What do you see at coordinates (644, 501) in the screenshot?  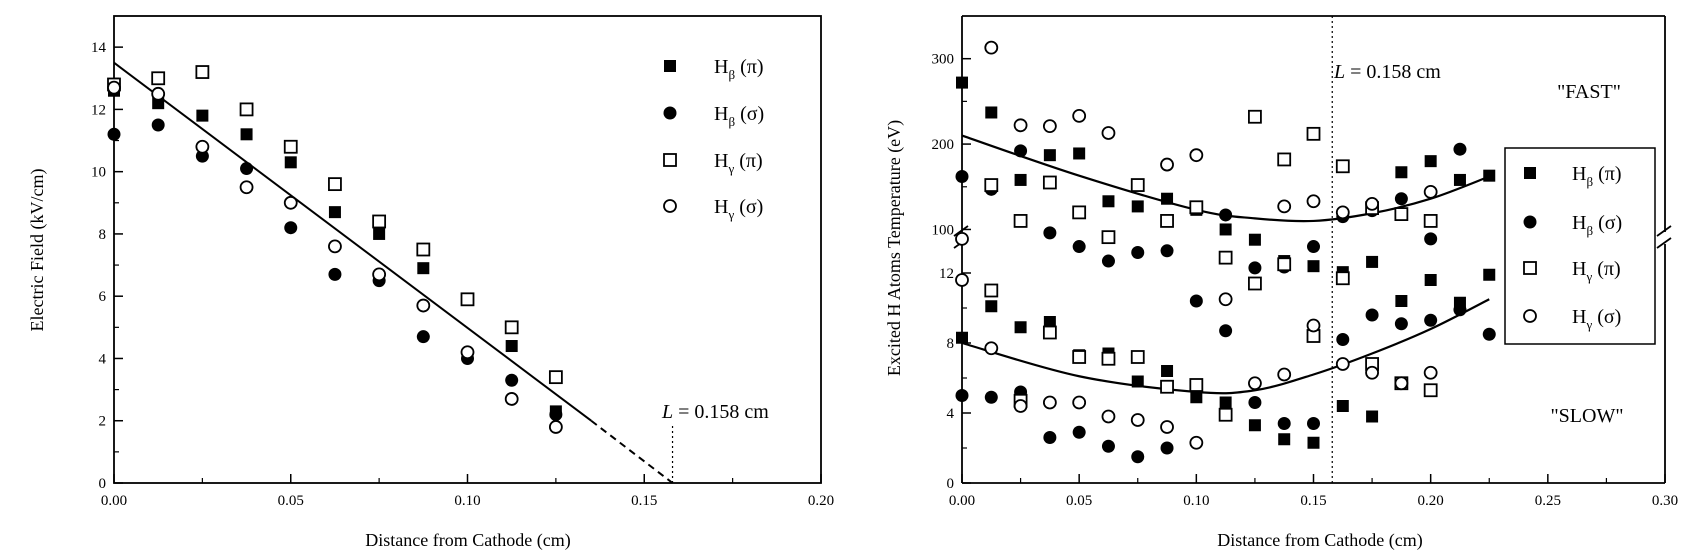 I see `left-x-tick-label: 0.15` at bounding box center [644, 501].